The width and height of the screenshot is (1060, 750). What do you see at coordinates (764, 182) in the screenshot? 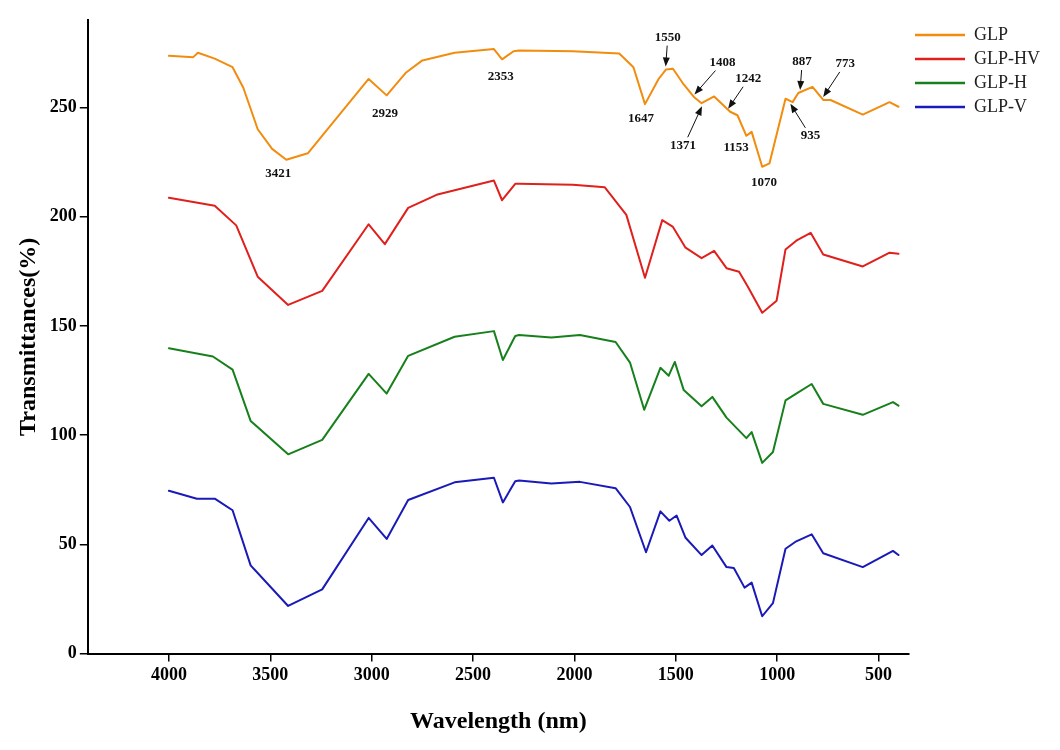
I see `annotation: 1070` at bounding box center [764, 182].